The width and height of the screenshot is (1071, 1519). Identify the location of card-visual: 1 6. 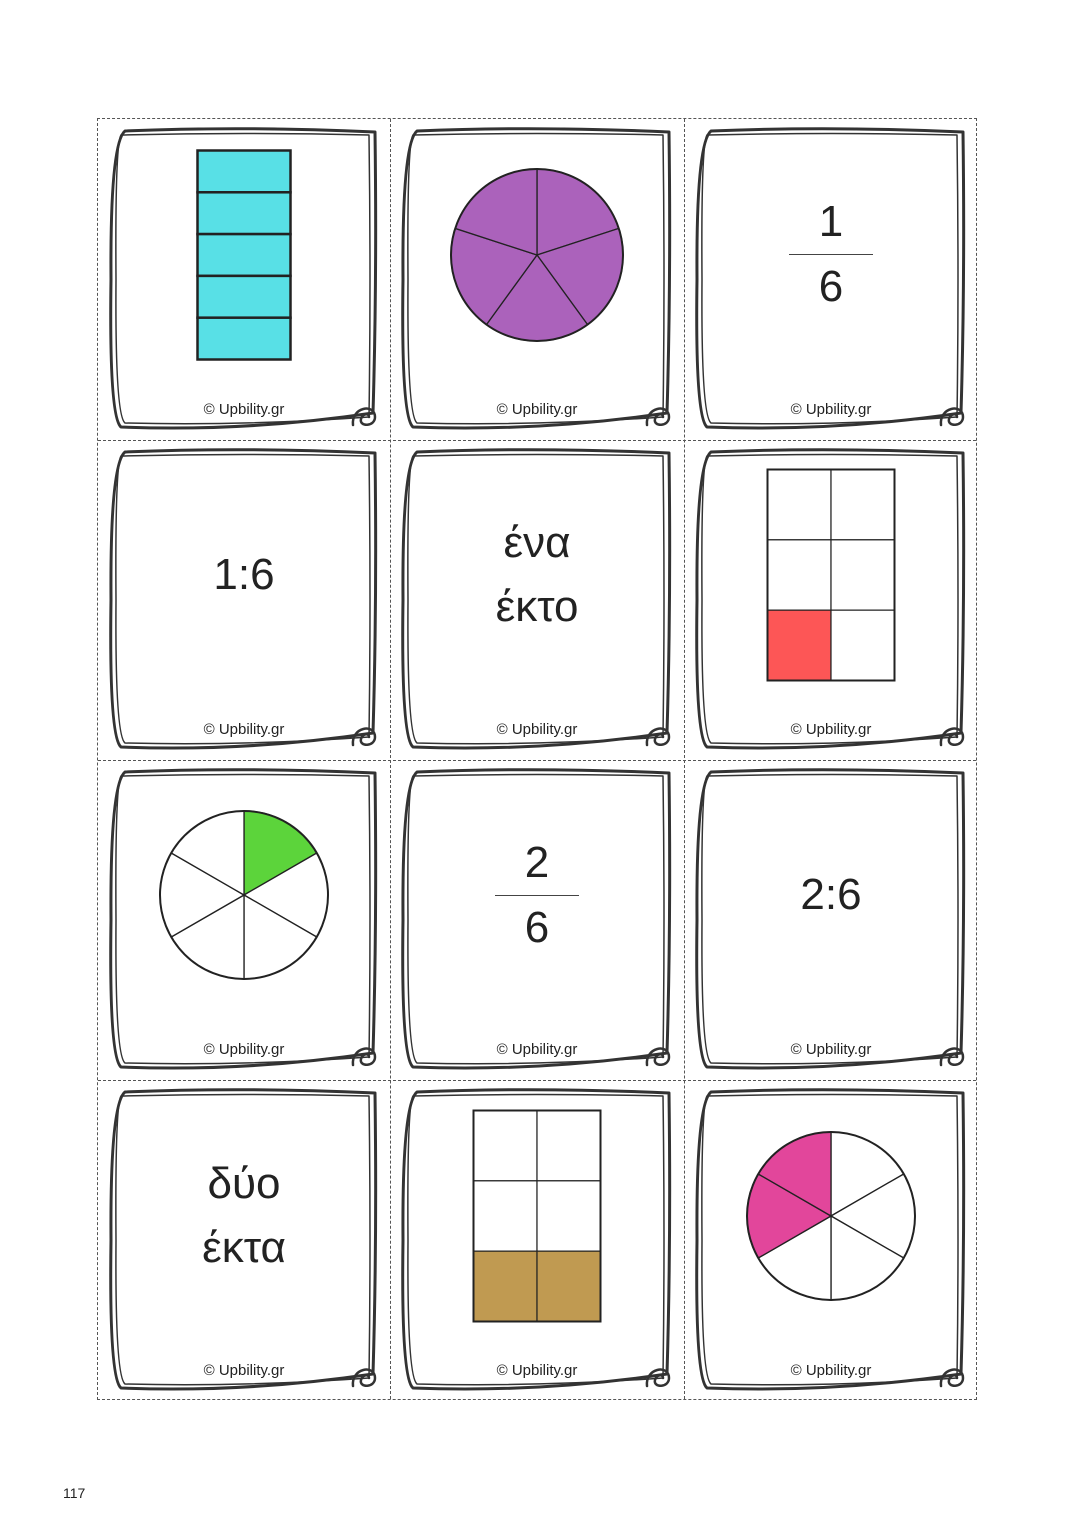
(831, 254).